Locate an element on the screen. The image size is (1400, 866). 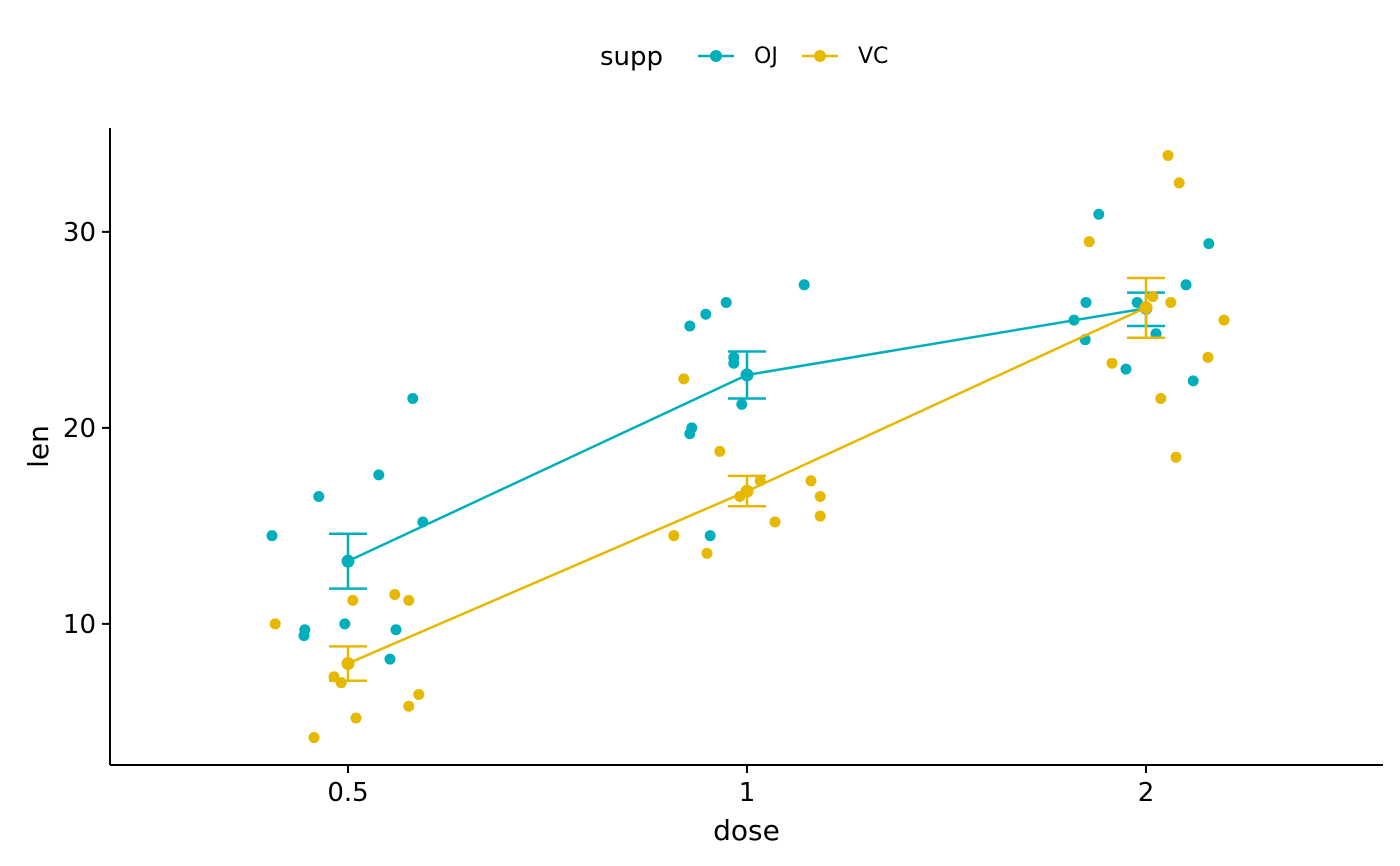
x-tick-label: 0.5 is located at coordinates (347, 793).